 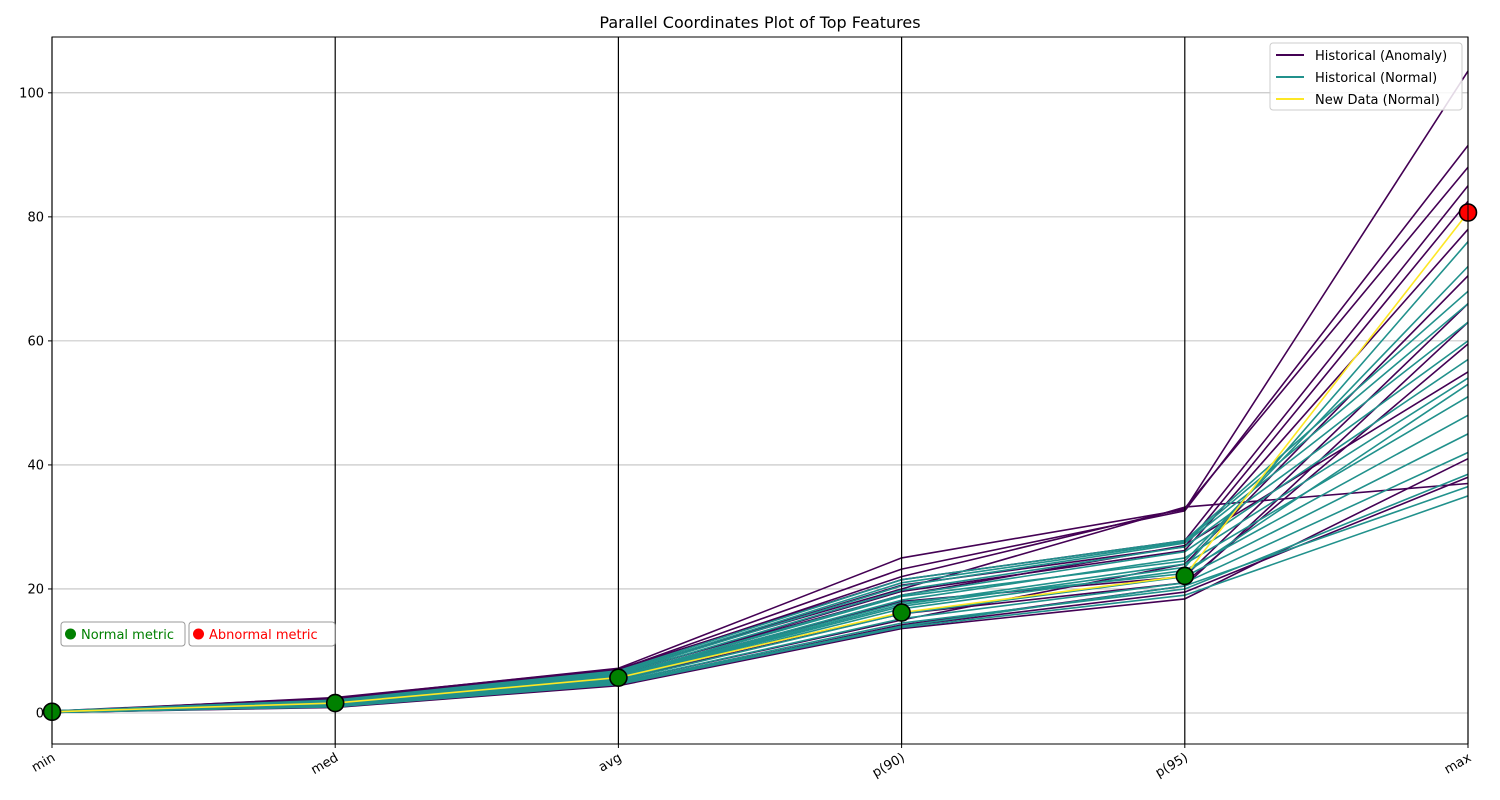 What do you see at coordinates (35, 403) in the screenshot?
I see `y-axis: 0 20 40 60 80 100` at bounding box center [35, 403].